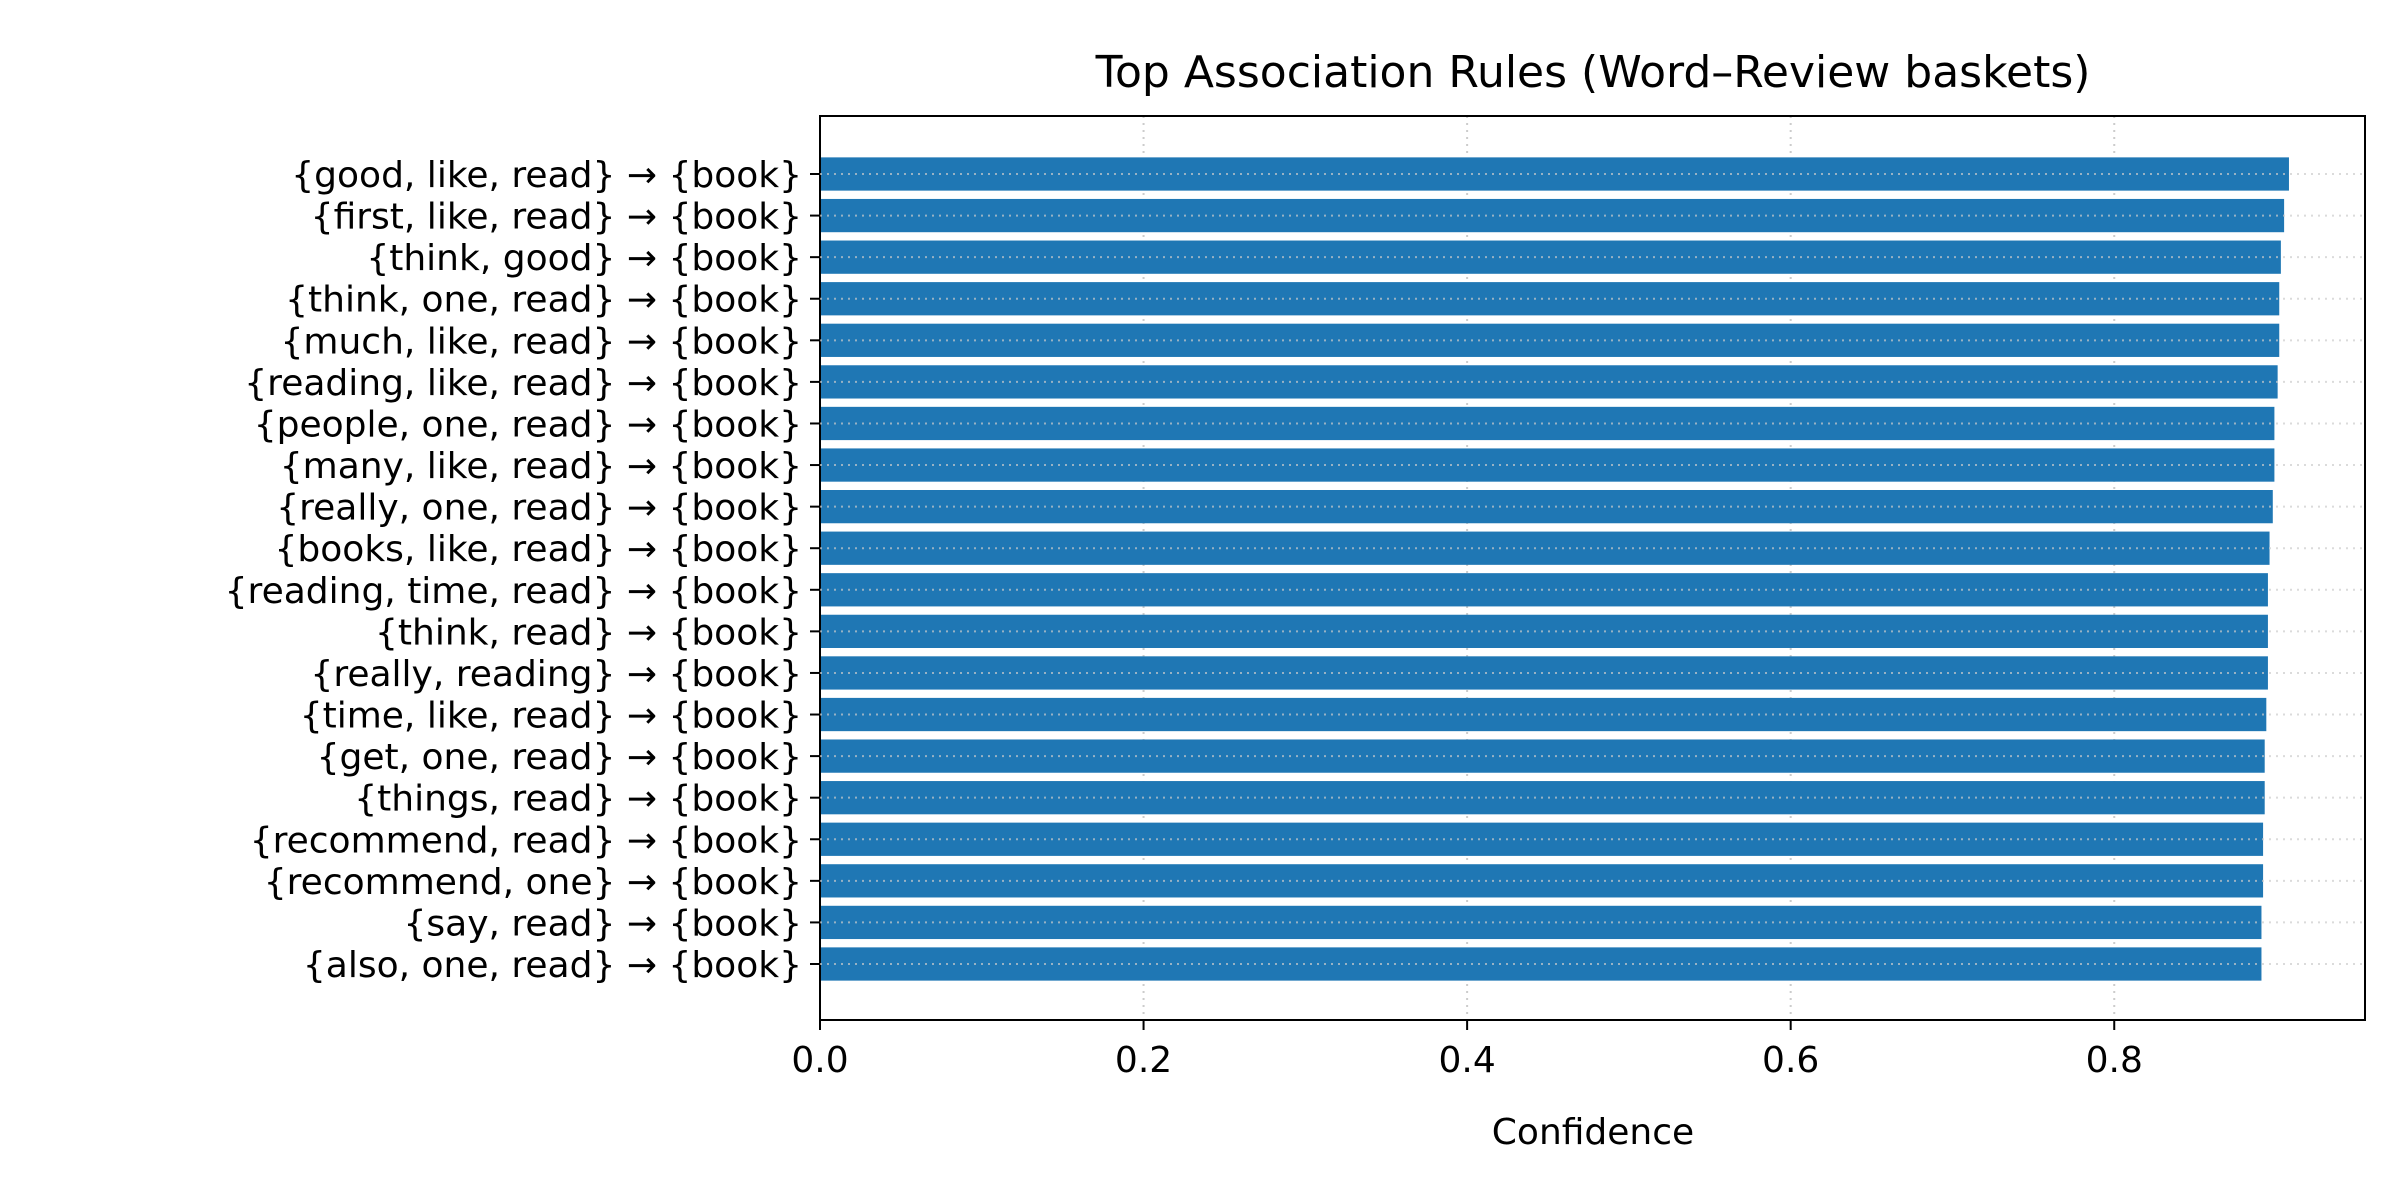 The width and height of the screenshot is (2400, 1200). I want to click on y-tick-label: {recommend, one} → {book}, so click(533, 882).